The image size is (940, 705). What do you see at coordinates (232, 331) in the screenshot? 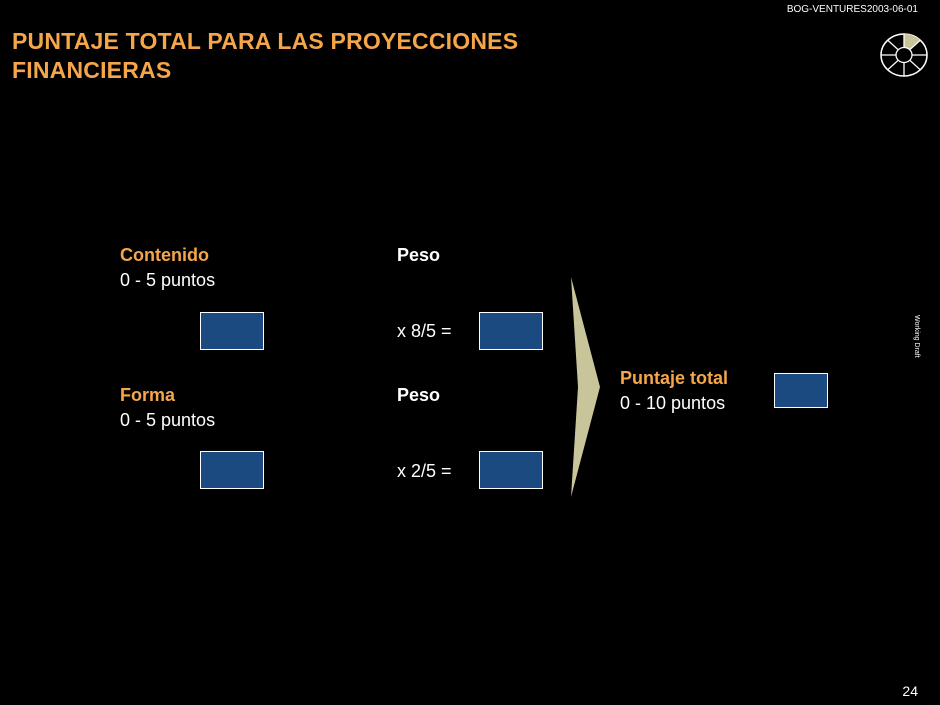
I see `contenido-score-box` at bounding box center [232, 331].